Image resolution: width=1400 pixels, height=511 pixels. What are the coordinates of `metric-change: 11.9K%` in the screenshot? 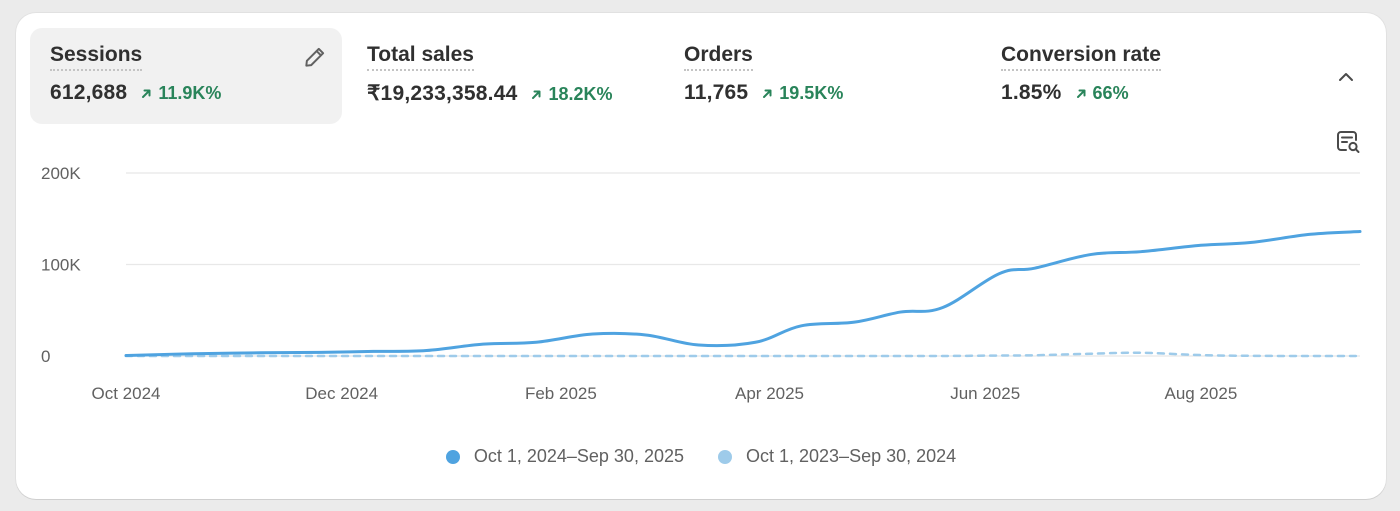 It's located at (181, 93).